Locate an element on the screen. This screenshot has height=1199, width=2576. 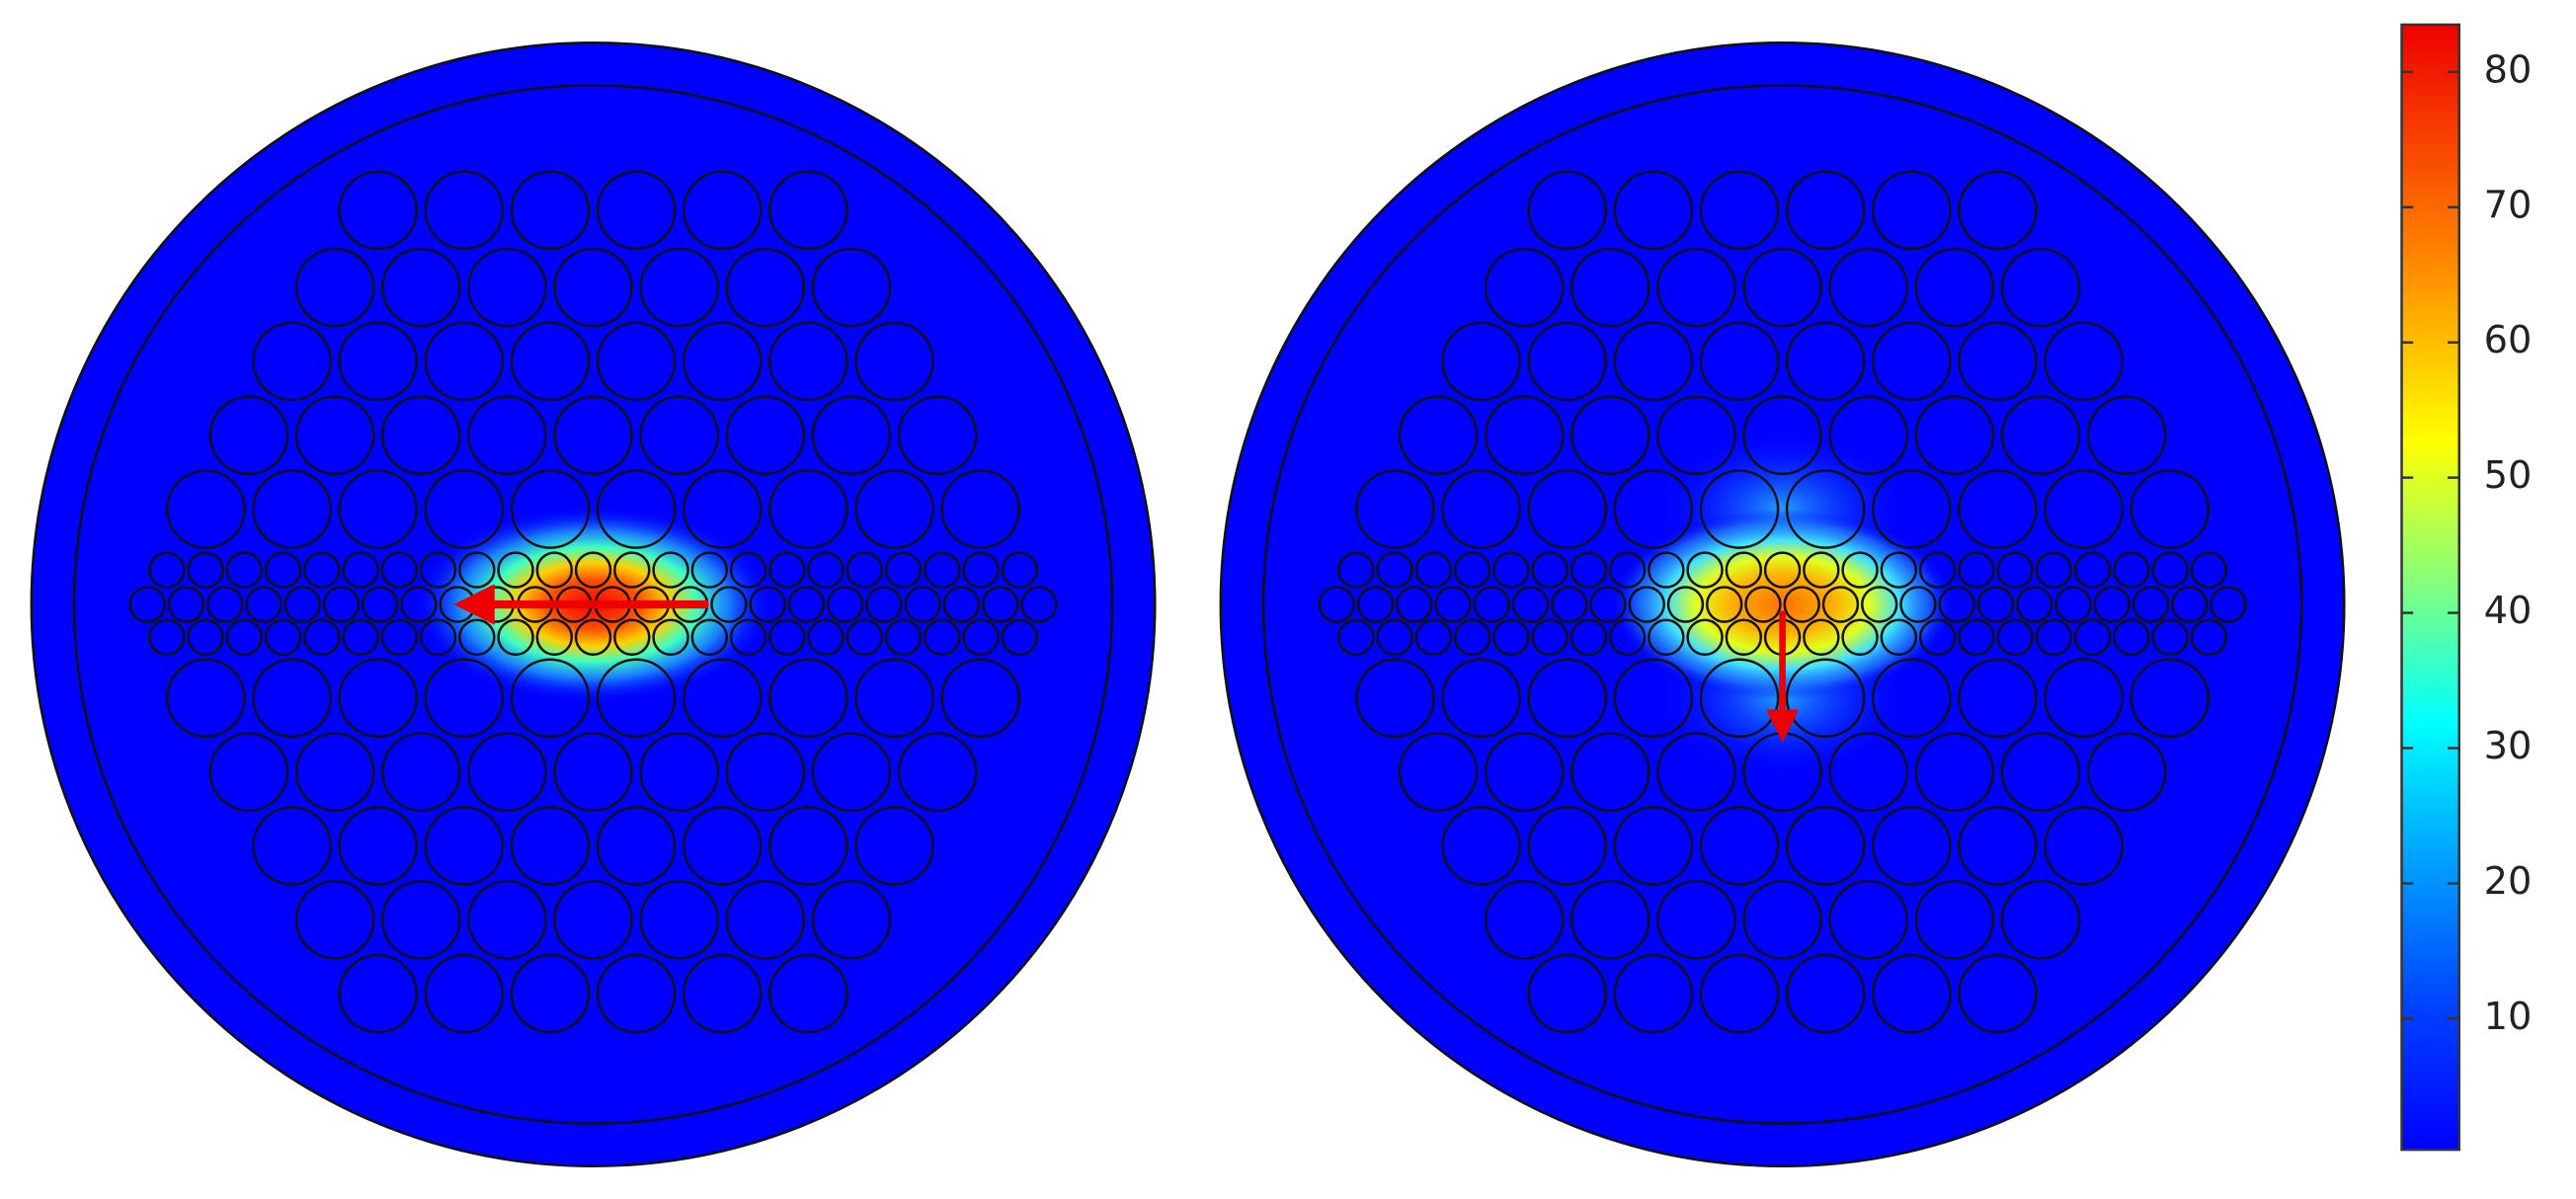
tick-label: 40 is located at coordinates (2508, 611).